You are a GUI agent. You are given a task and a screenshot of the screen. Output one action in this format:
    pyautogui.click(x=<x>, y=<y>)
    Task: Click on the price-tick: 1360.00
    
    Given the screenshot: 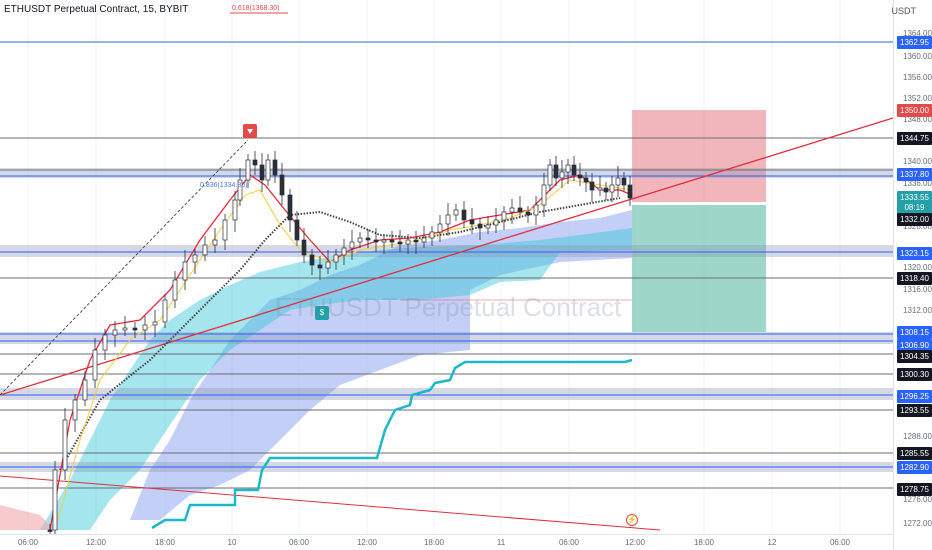 What is the action you would take?
    pyautogui.click(x=917, y=56)
    